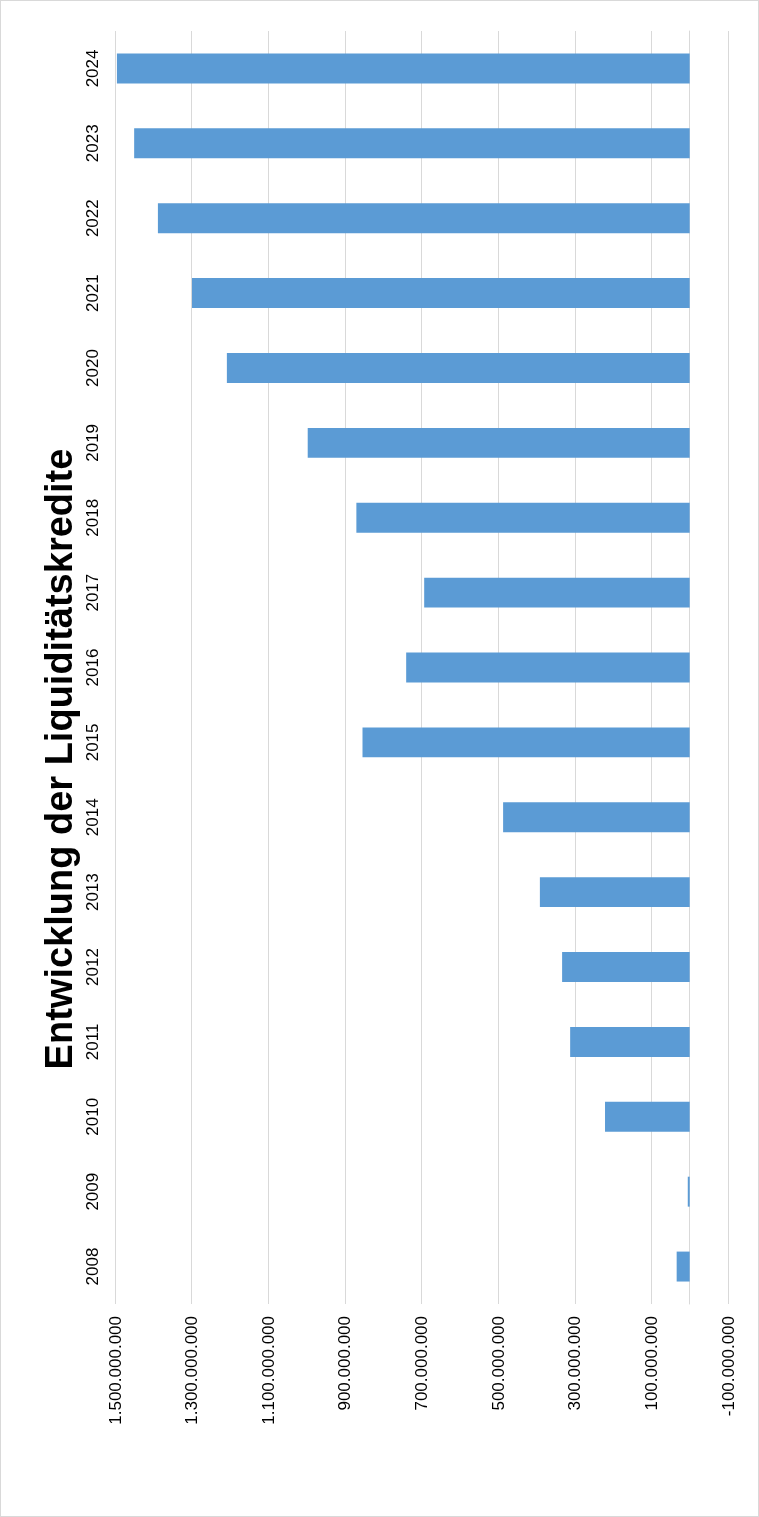 This screenshot has width=759, height=1517. Describe the element at coordinates (345, 1363) in the screenshot. I see `x-tick-label: 900.000.000` at that location.